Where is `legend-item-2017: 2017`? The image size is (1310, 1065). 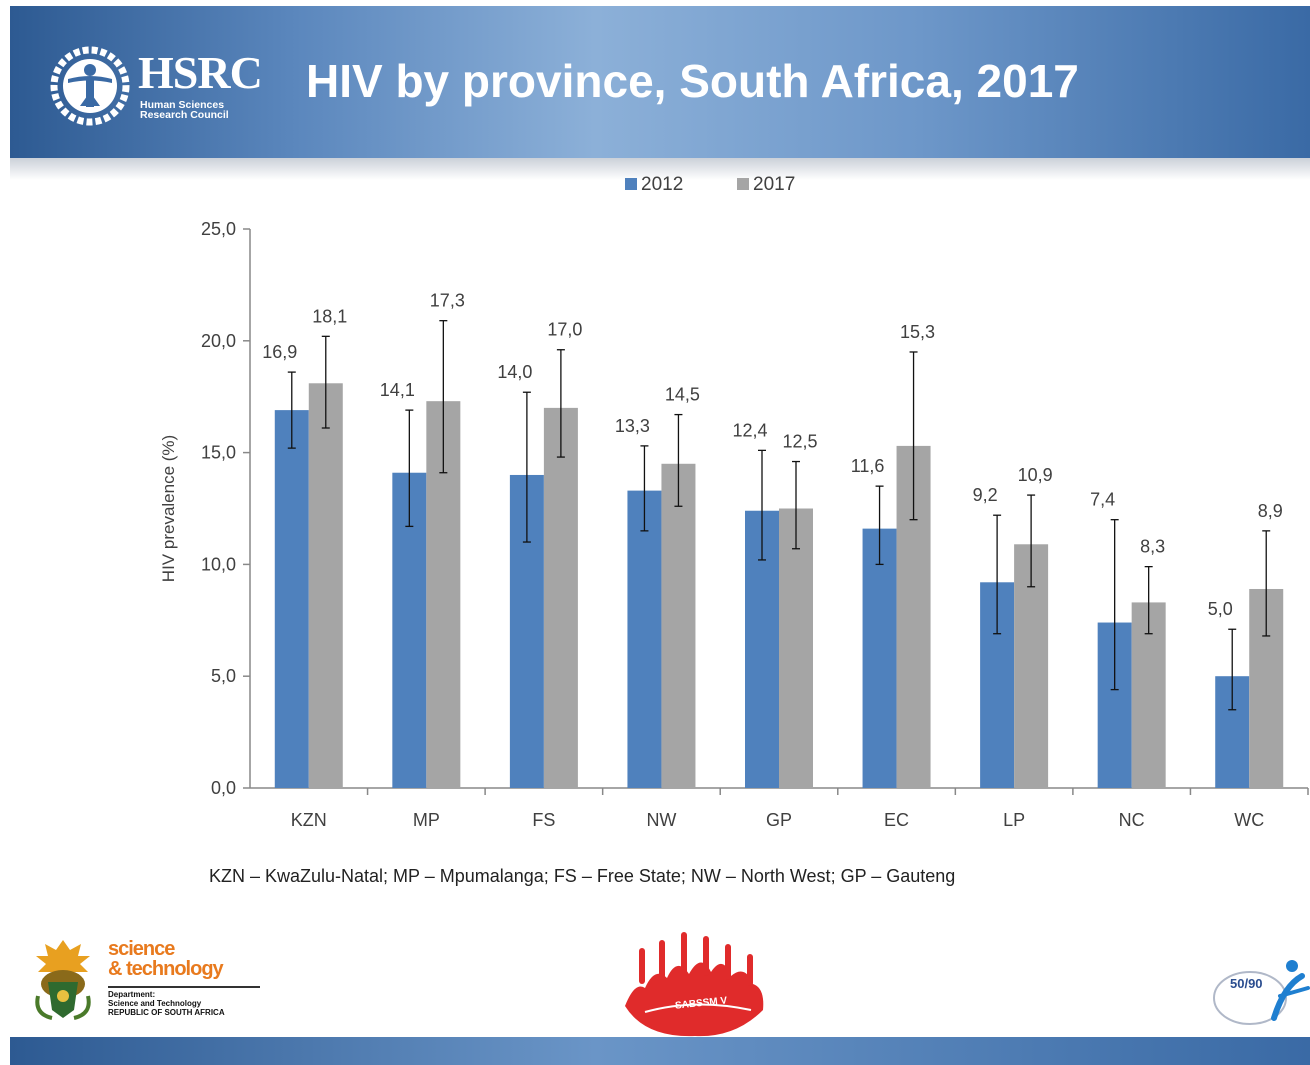 legend-item-2017: 2017 is located at coordinates (766, 185).